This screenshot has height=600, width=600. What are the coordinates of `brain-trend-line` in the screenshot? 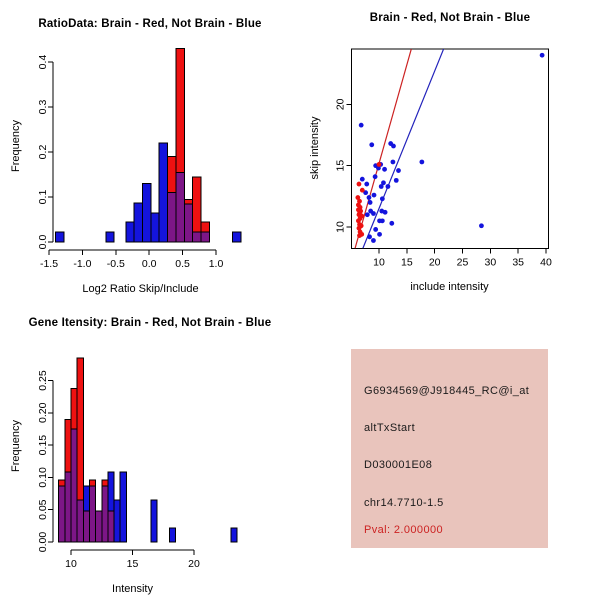 It's located at (383, 149).